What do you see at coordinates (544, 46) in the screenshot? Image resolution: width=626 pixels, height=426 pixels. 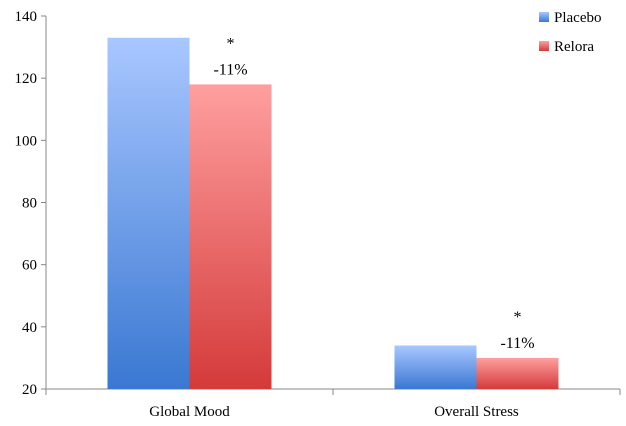 I see `legend-swatch-relora` at bounding box center [544, 46].